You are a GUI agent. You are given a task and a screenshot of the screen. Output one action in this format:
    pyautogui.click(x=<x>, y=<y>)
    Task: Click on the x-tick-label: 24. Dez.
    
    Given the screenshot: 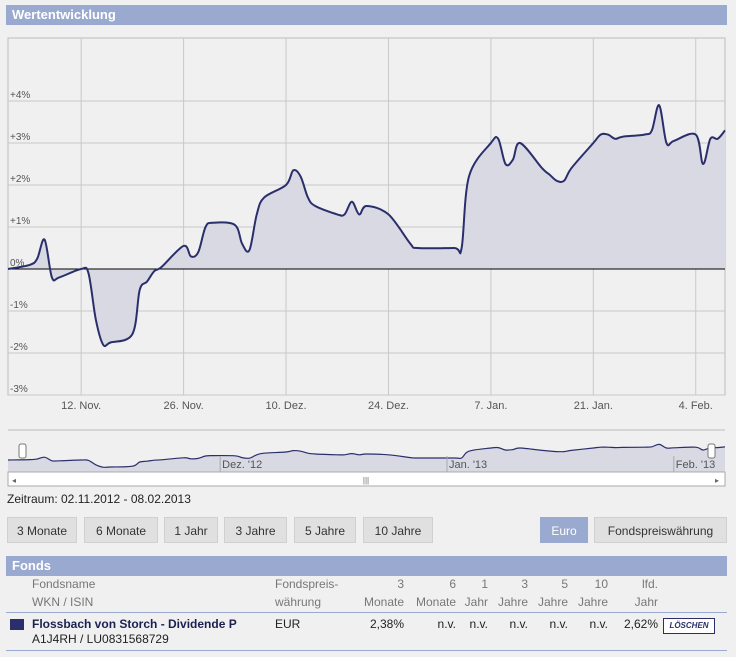 What is the action you would take?
    pyautogui.click(x=388, y=406)
    